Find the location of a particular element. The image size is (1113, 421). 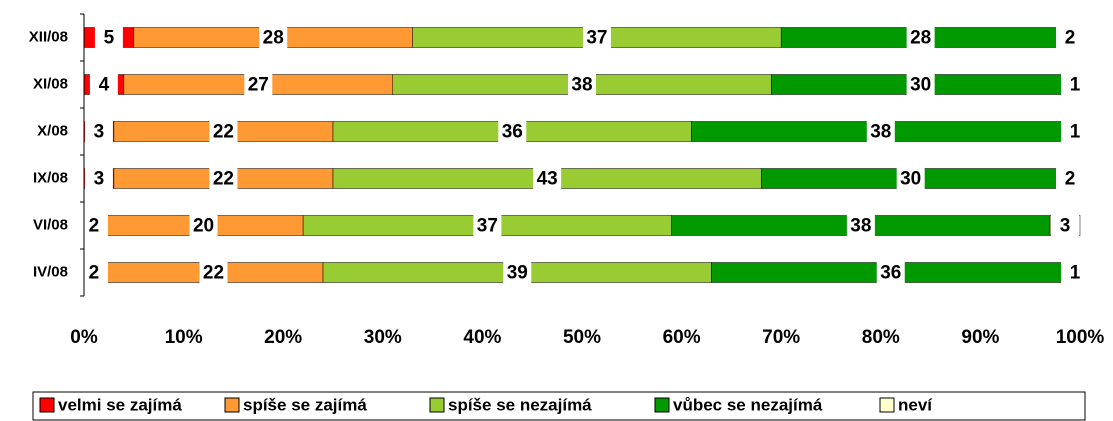

y-tick-label: XI/08 is located at coordinates (50, 83).